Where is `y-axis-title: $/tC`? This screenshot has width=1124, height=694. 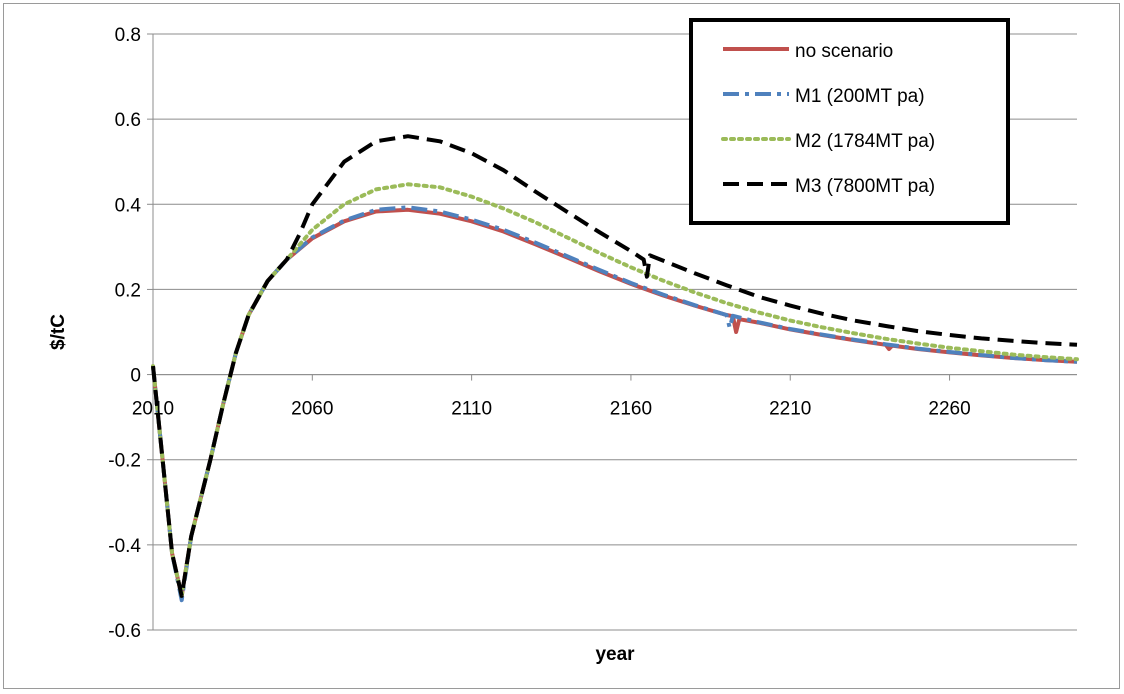 y-axis-title: $/tC is located at coordinates (58, 332).